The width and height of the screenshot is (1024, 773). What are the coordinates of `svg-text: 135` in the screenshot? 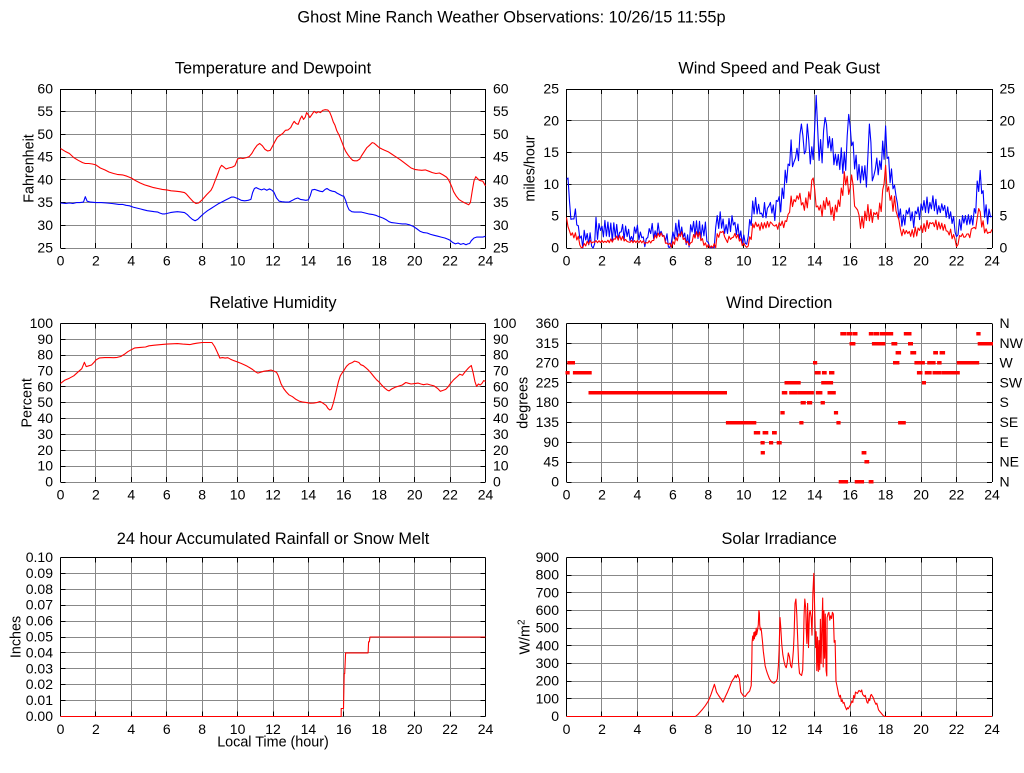 It's located at (548, 422).